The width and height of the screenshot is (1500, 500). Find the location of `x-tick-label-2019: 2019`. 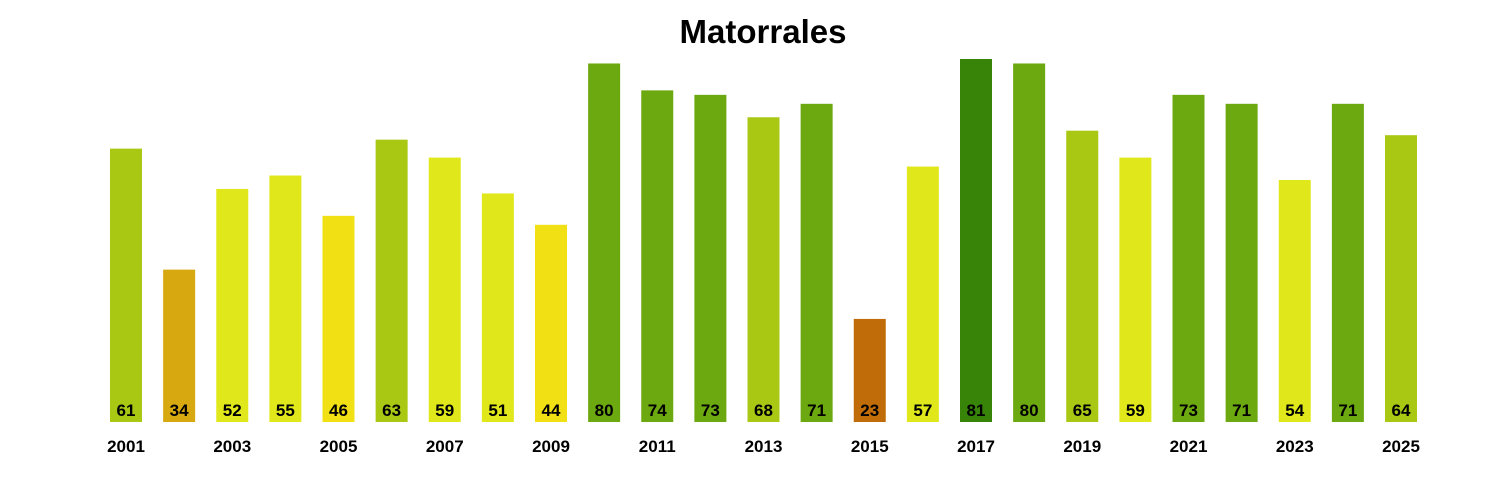

x-tick-label-2019: 2019 is located at coordinates (1082, 446).